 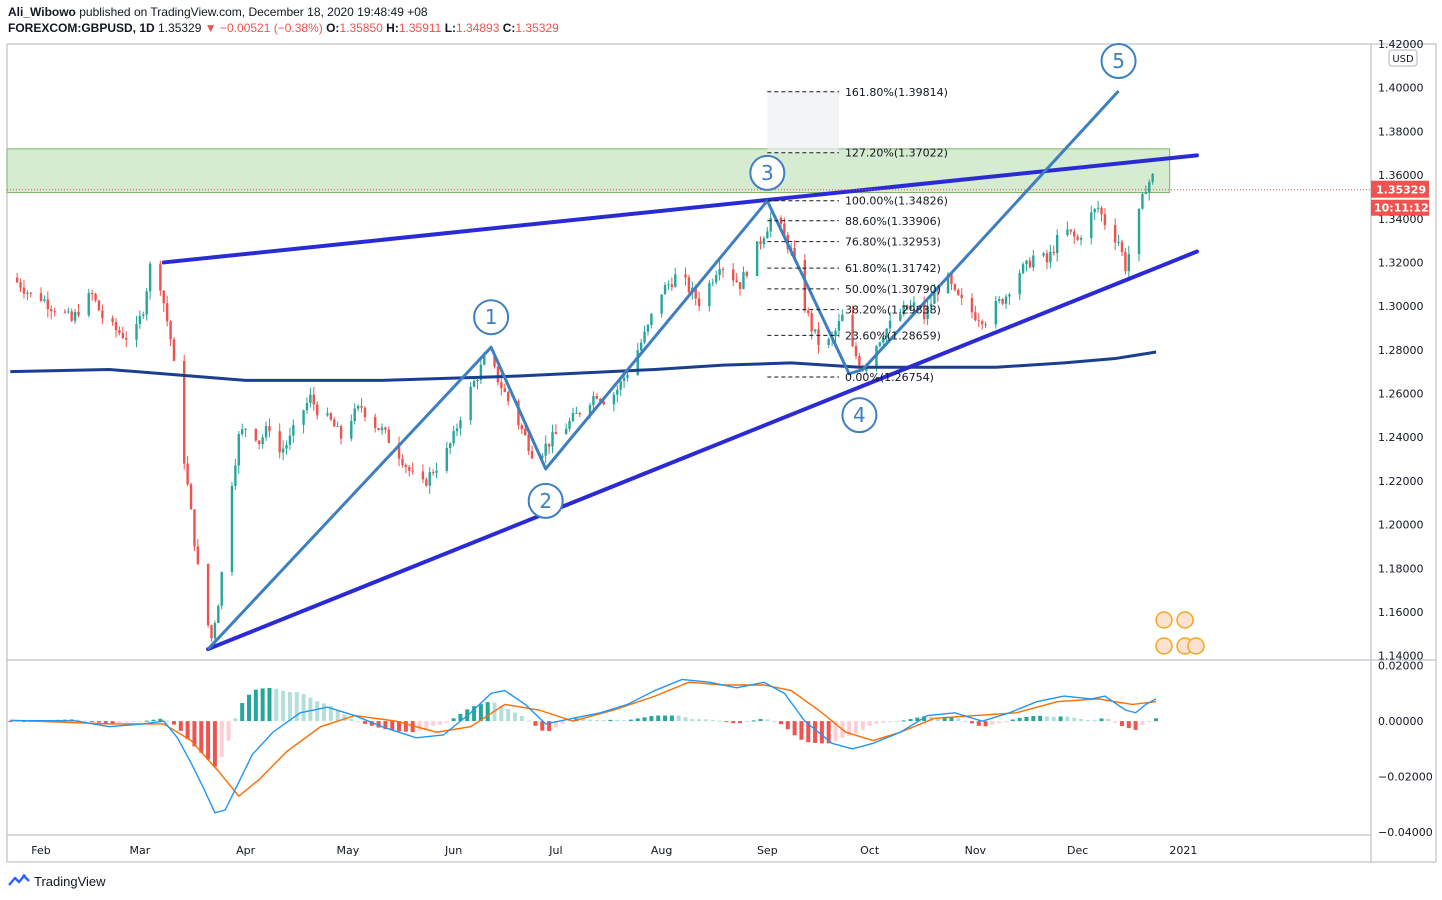 What do you see at coordinates (1196, 646) in the screenshot?
I see `event-badge-flag-icon` at bounding box center [1196, 646].